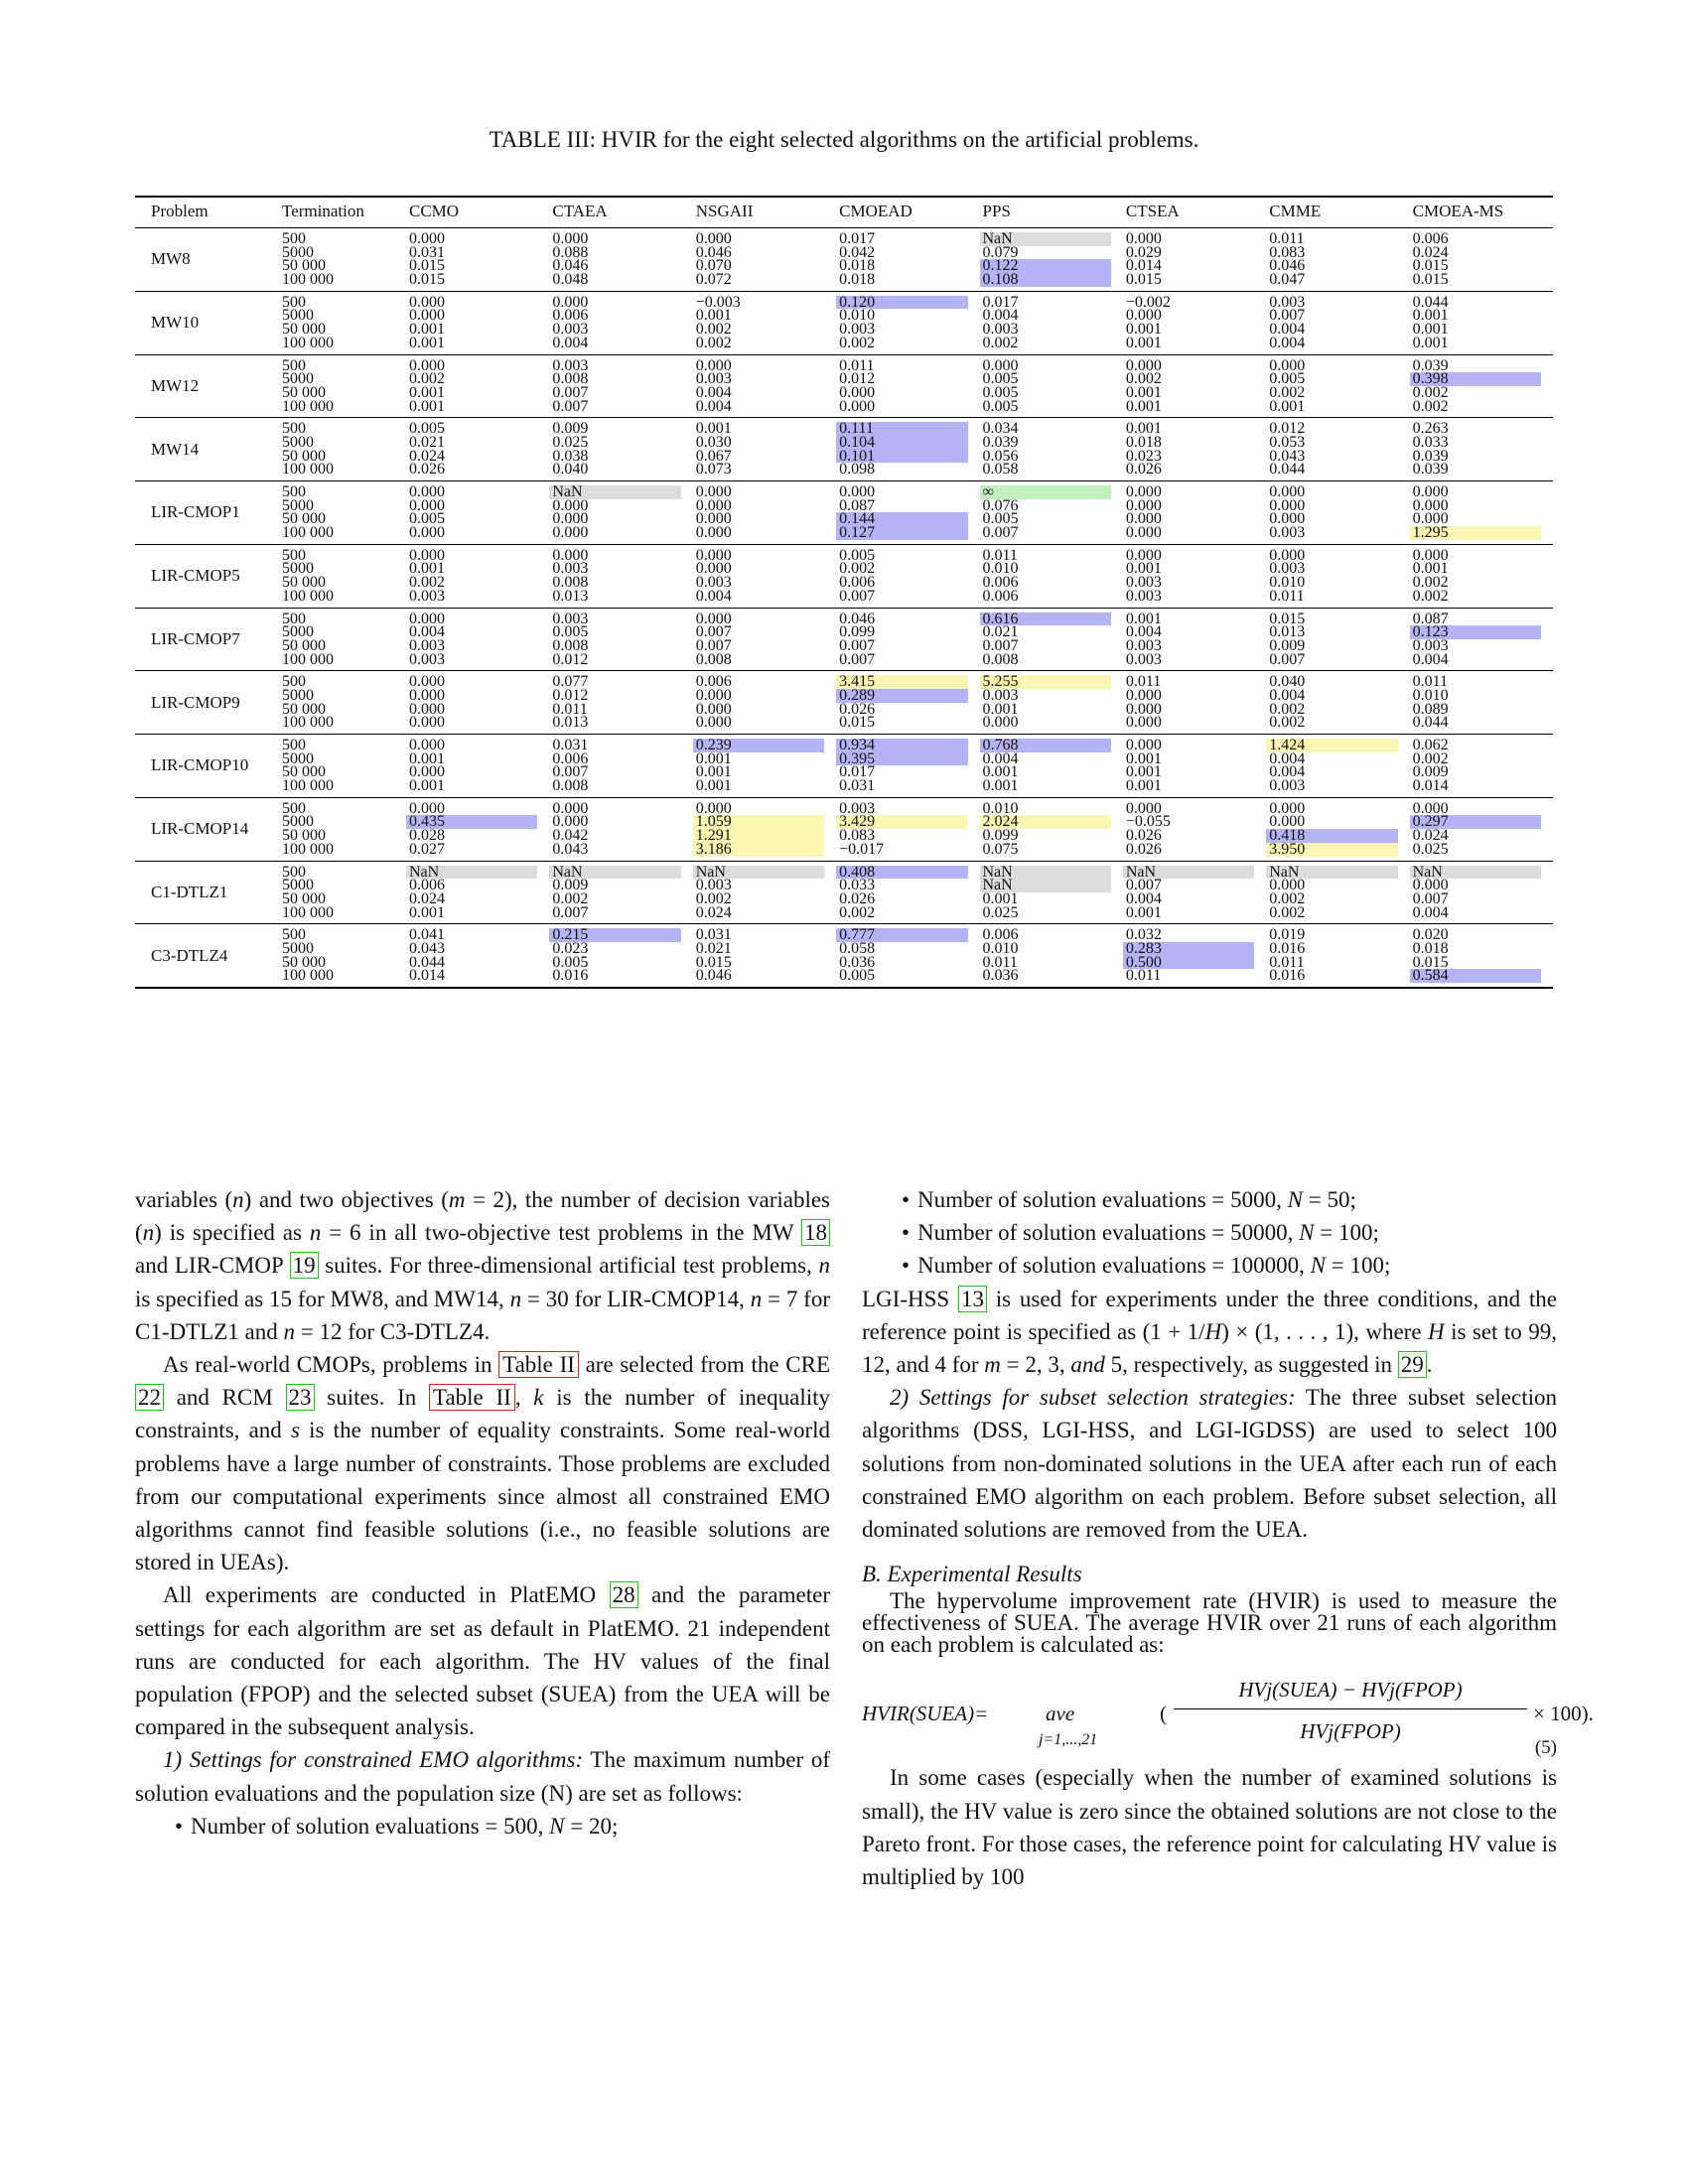  Describe the element at coordinates (1545, 1748) in the screenshot. I see `equation-number: (5)` at that location.